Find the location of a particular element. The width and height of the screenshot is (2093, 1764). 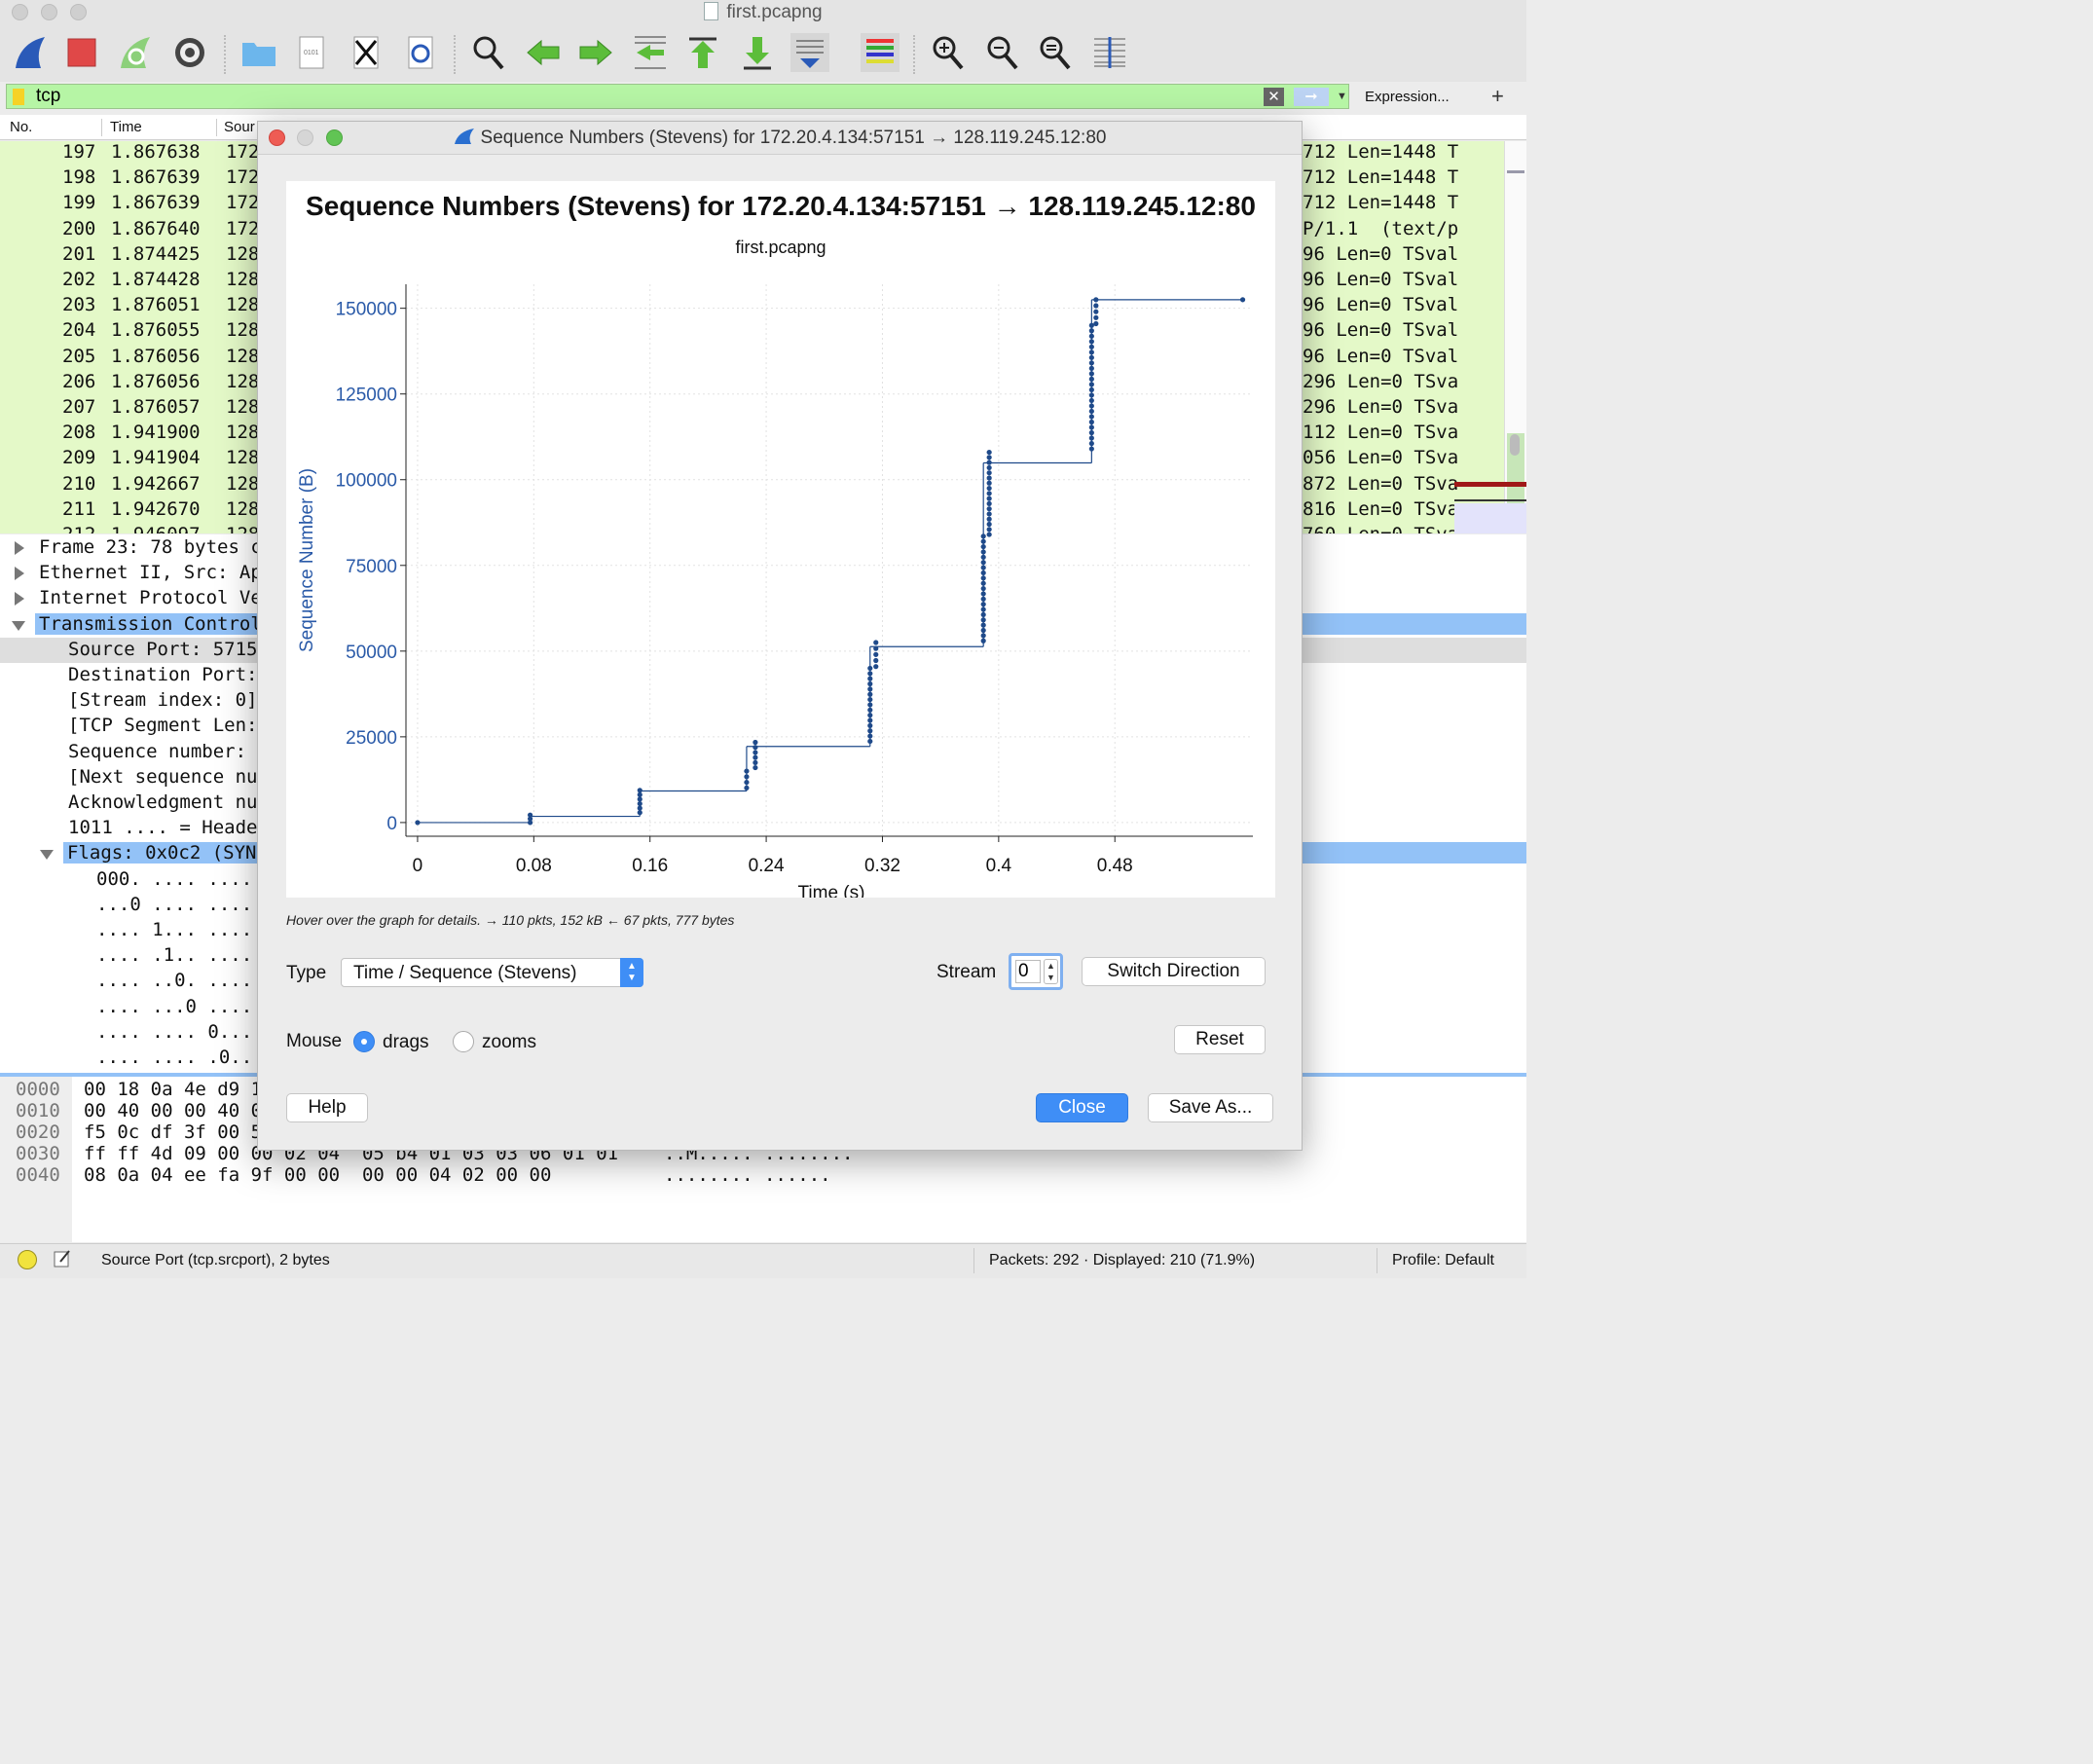

detail-row: Destination Port: is located at coordinates (763, 675).